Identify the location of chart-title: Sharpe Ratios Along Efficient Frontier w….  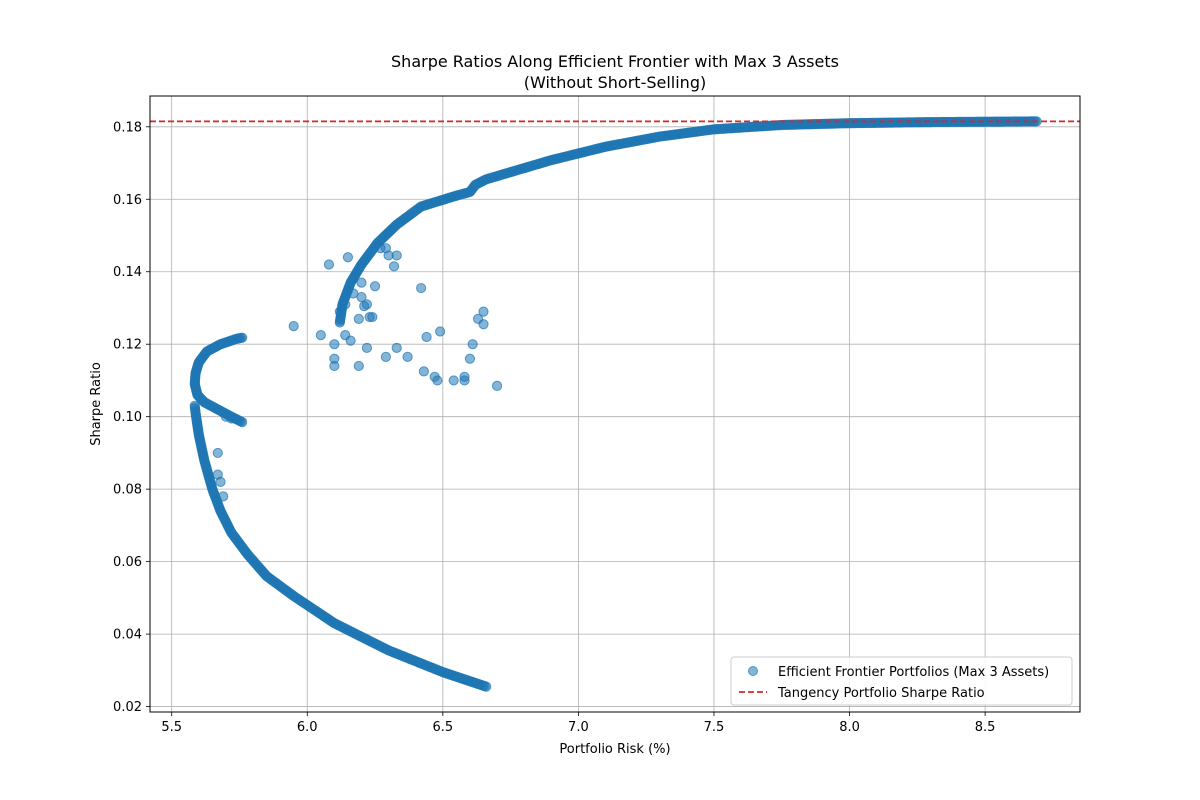
(615, 61).